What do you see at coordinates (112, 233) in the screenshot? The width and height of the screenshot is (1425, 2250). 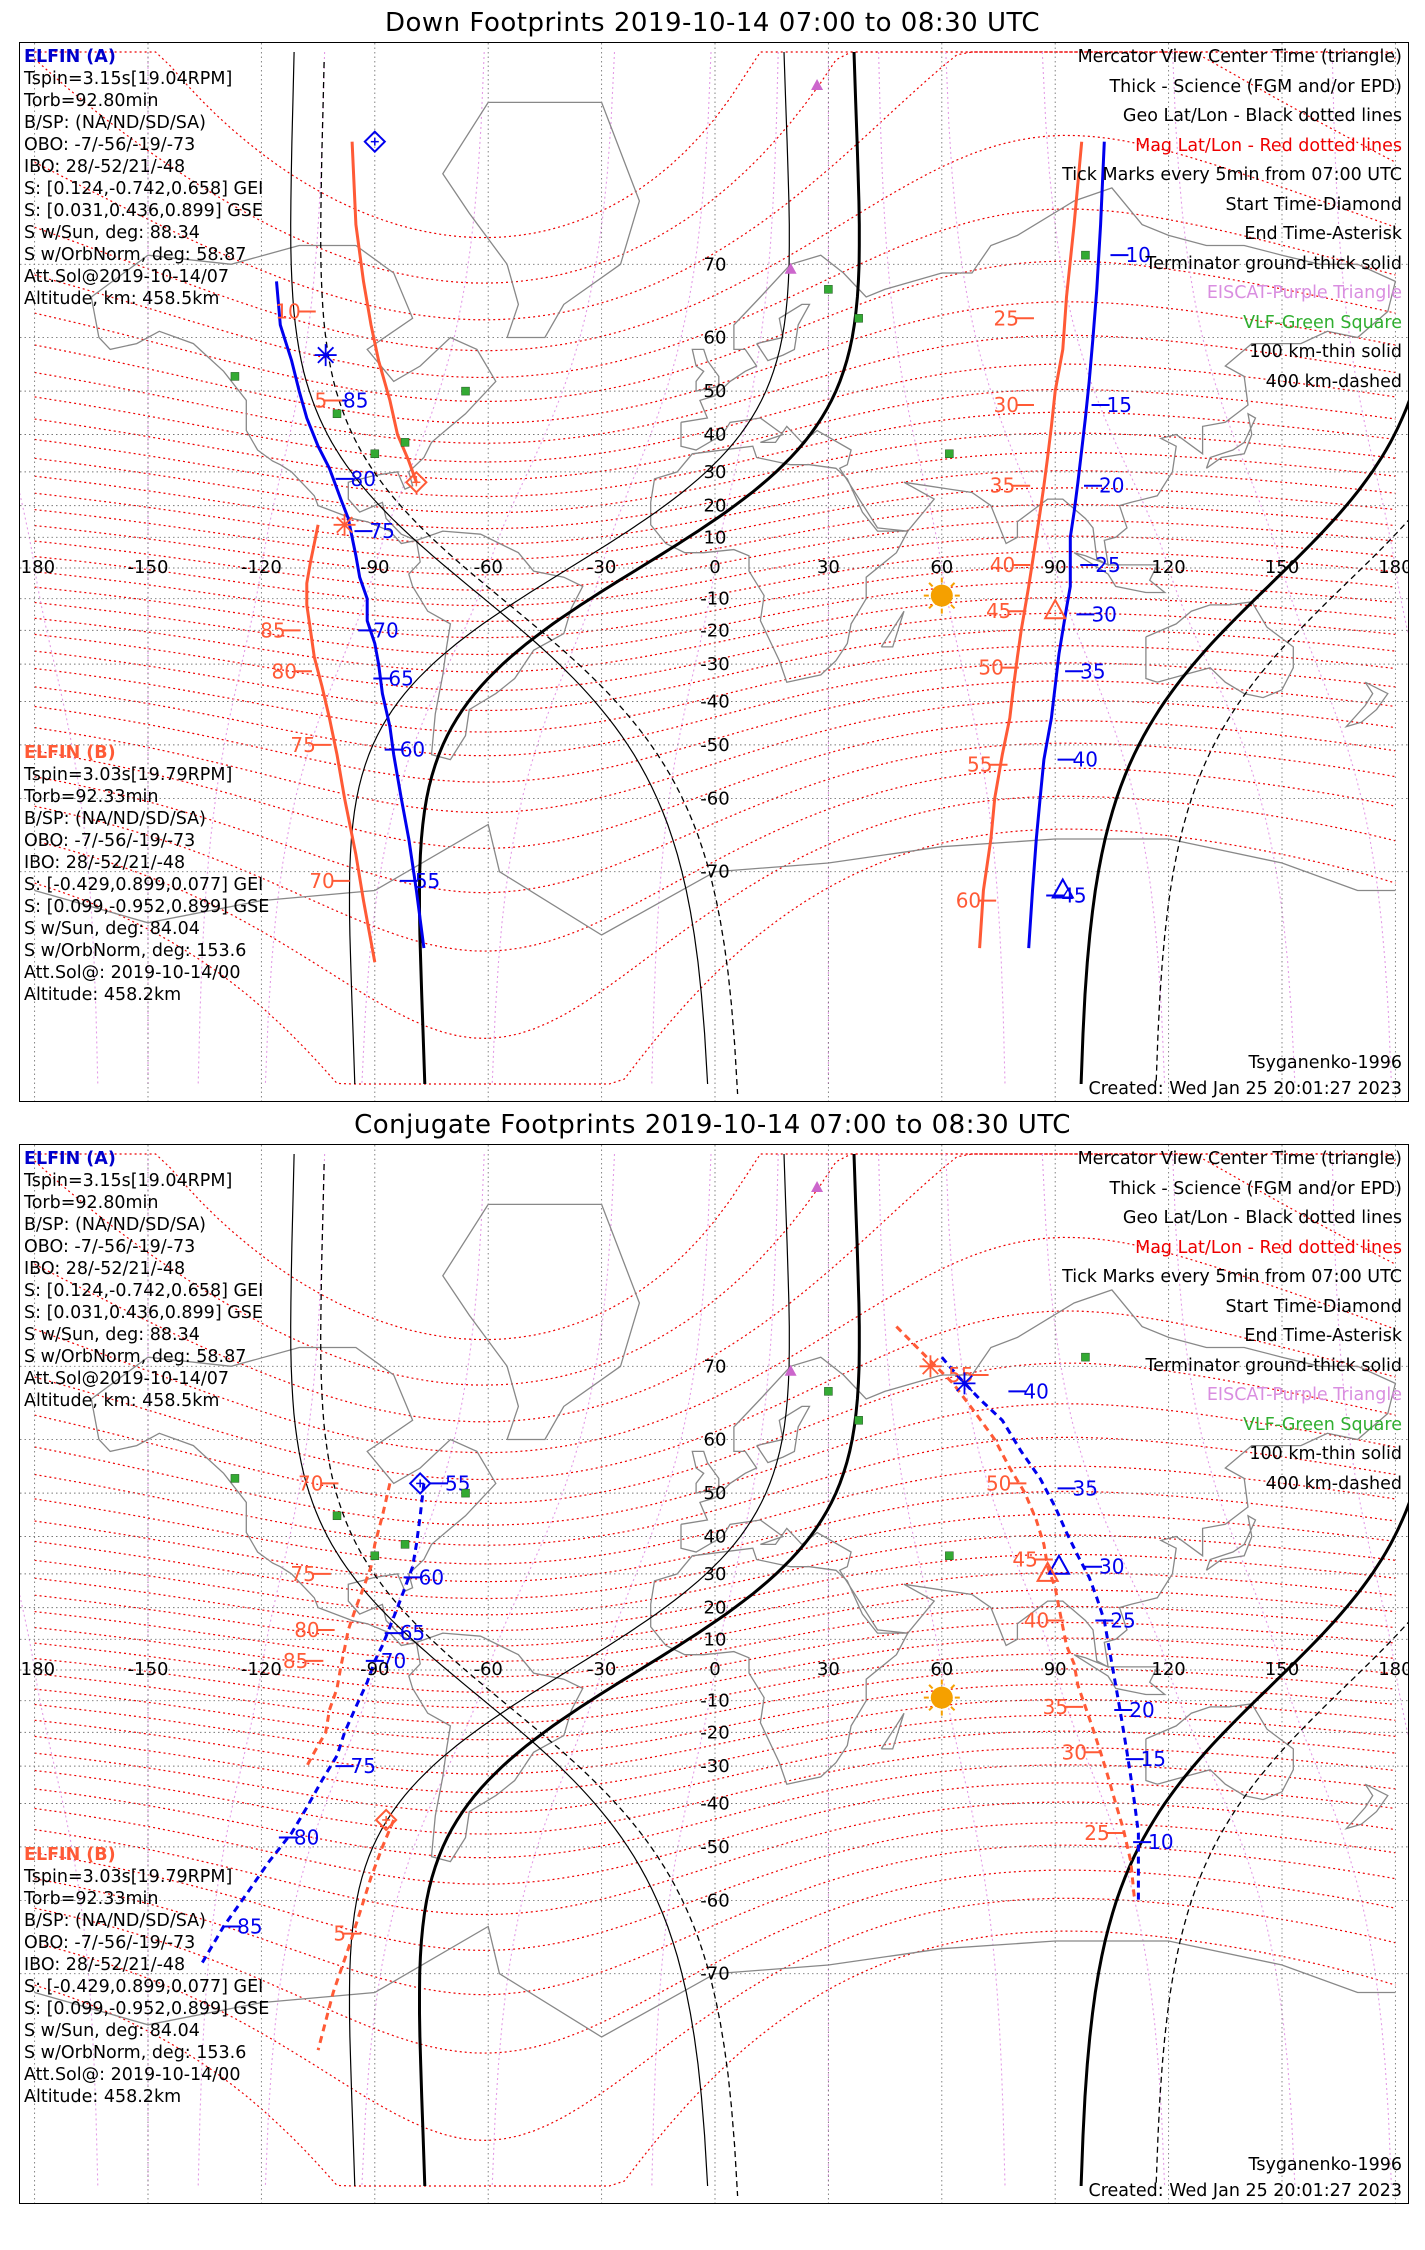 I see `elfin-a-info-line: S w/Sun, deg: 88.34` at bounding box center [112, 233].